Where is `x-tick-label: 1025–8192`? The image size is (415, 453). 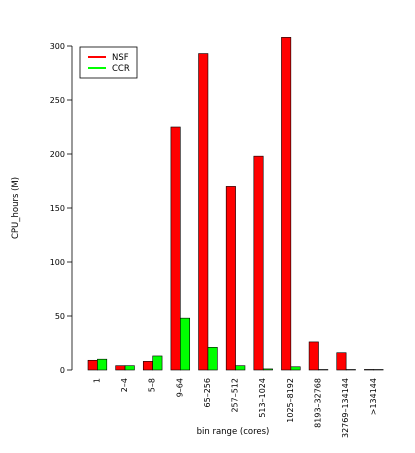 x-tick-label: 1025–8192 is located at coordinates (290, 400).